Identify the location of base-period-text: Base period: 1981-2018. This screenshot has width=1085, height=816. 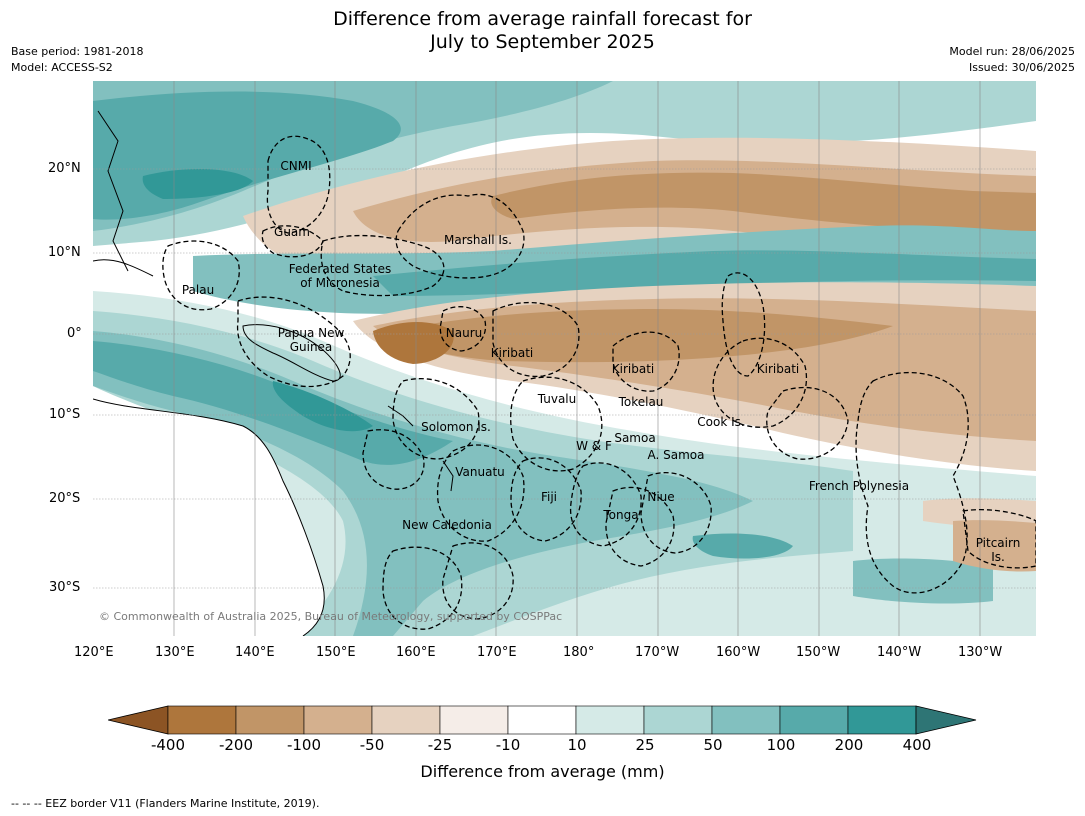
(77, 51).